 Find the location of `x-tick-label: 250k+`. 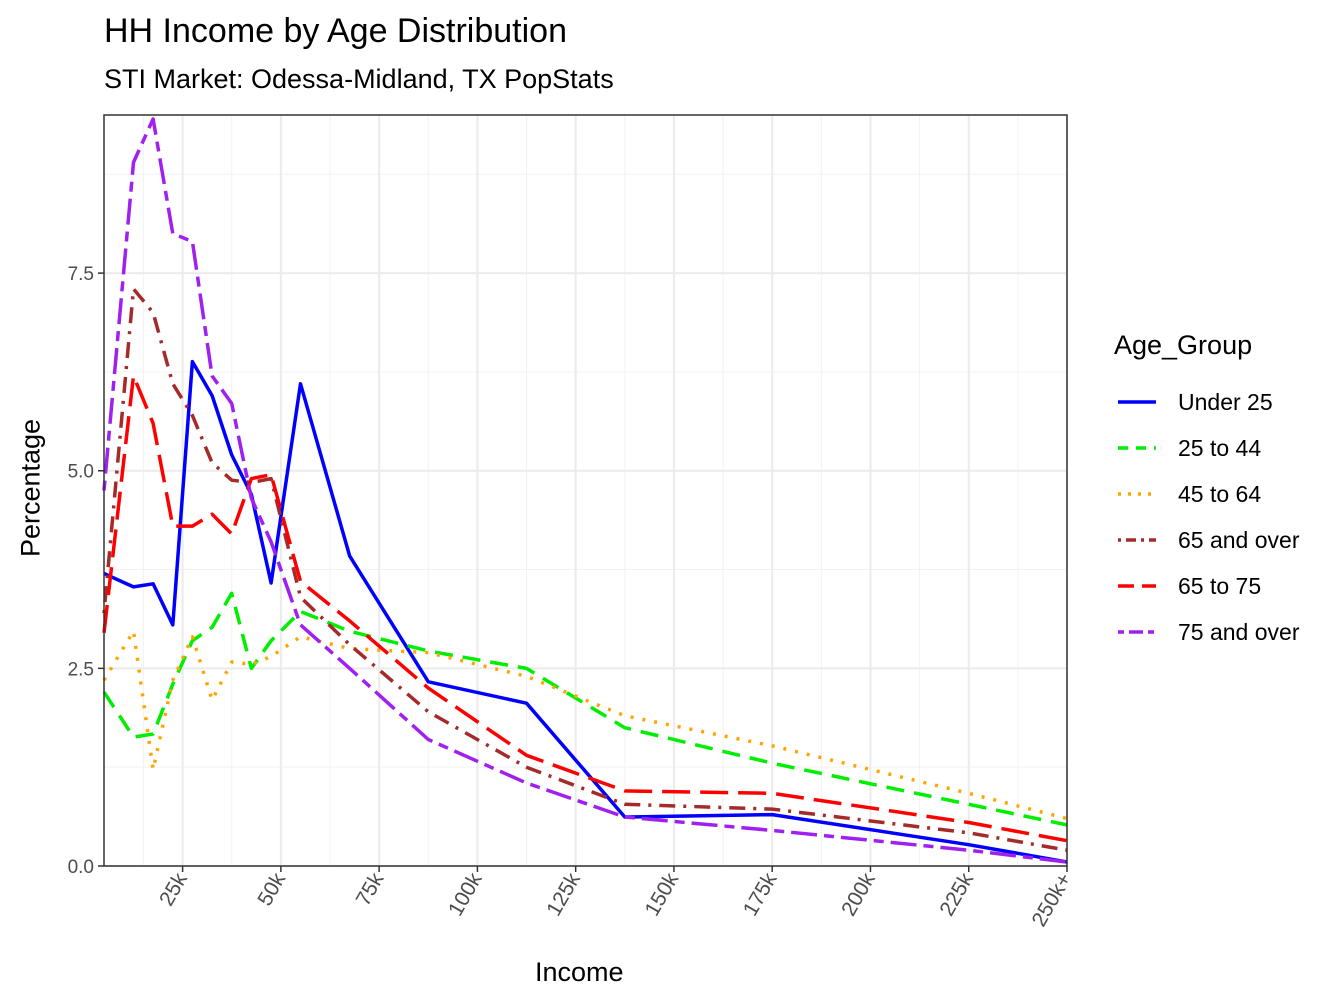

x-tick-label: 250k+ is located at coordinates (1052, 900).